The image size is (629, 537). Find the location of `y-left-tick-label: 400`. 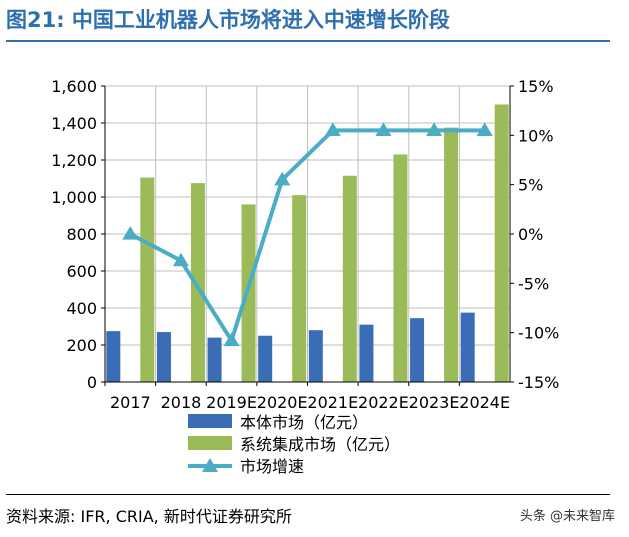

y-left-tick-label: 400 is located at coordinates (81, 308).